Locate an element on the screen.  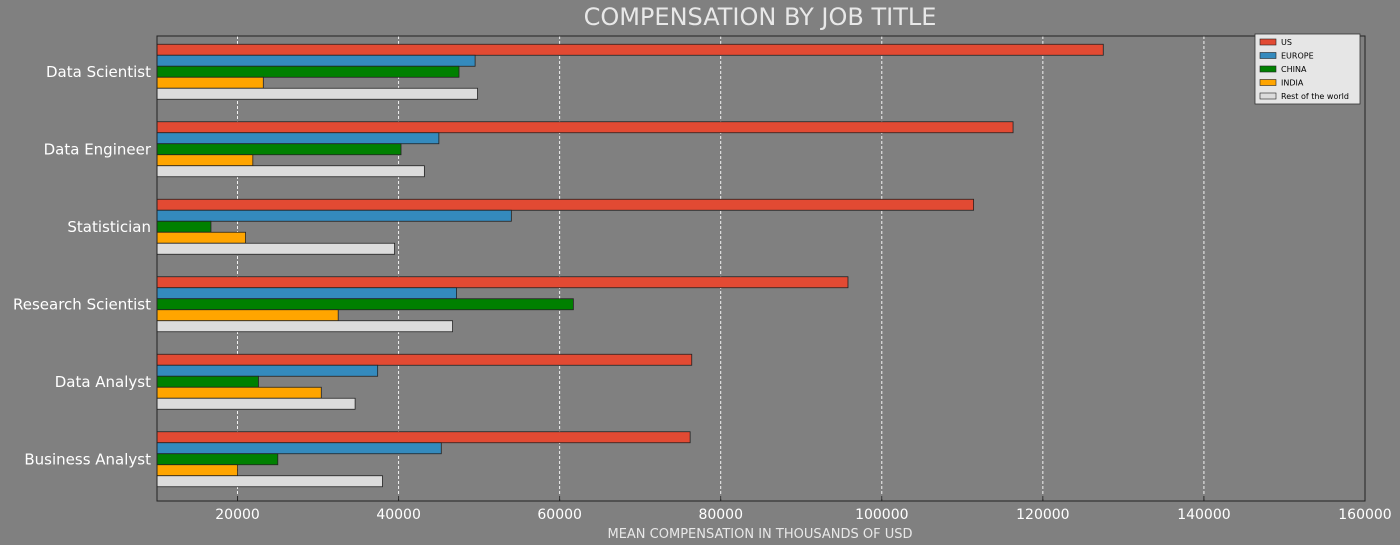
x-tick-label-3: 80000 is located at coordinates (720, 515).